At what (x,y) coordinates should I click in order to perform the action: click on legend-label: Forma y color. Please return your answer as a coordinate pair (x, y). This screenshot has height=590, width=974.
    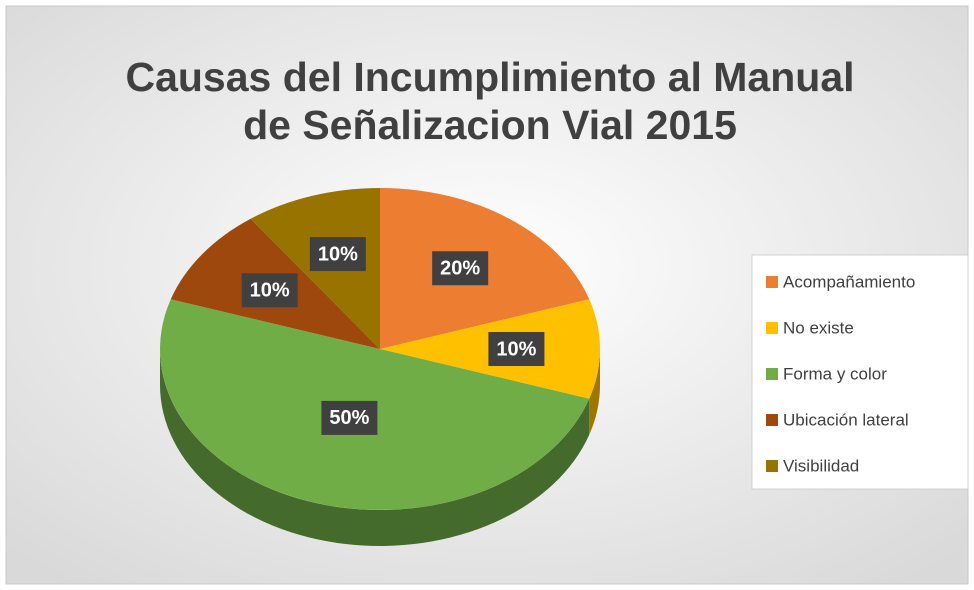
    Looking at the image, I should click on (835, 373).